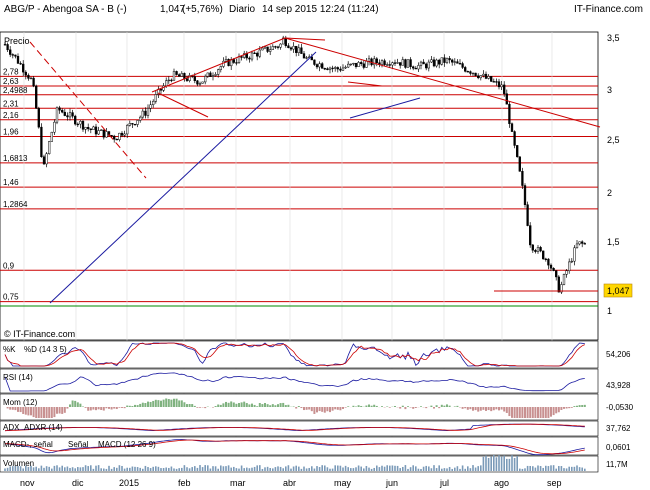 The height and width of the screenshot is (490, 650). I want to click on volume-value-box, so click(617, 463).